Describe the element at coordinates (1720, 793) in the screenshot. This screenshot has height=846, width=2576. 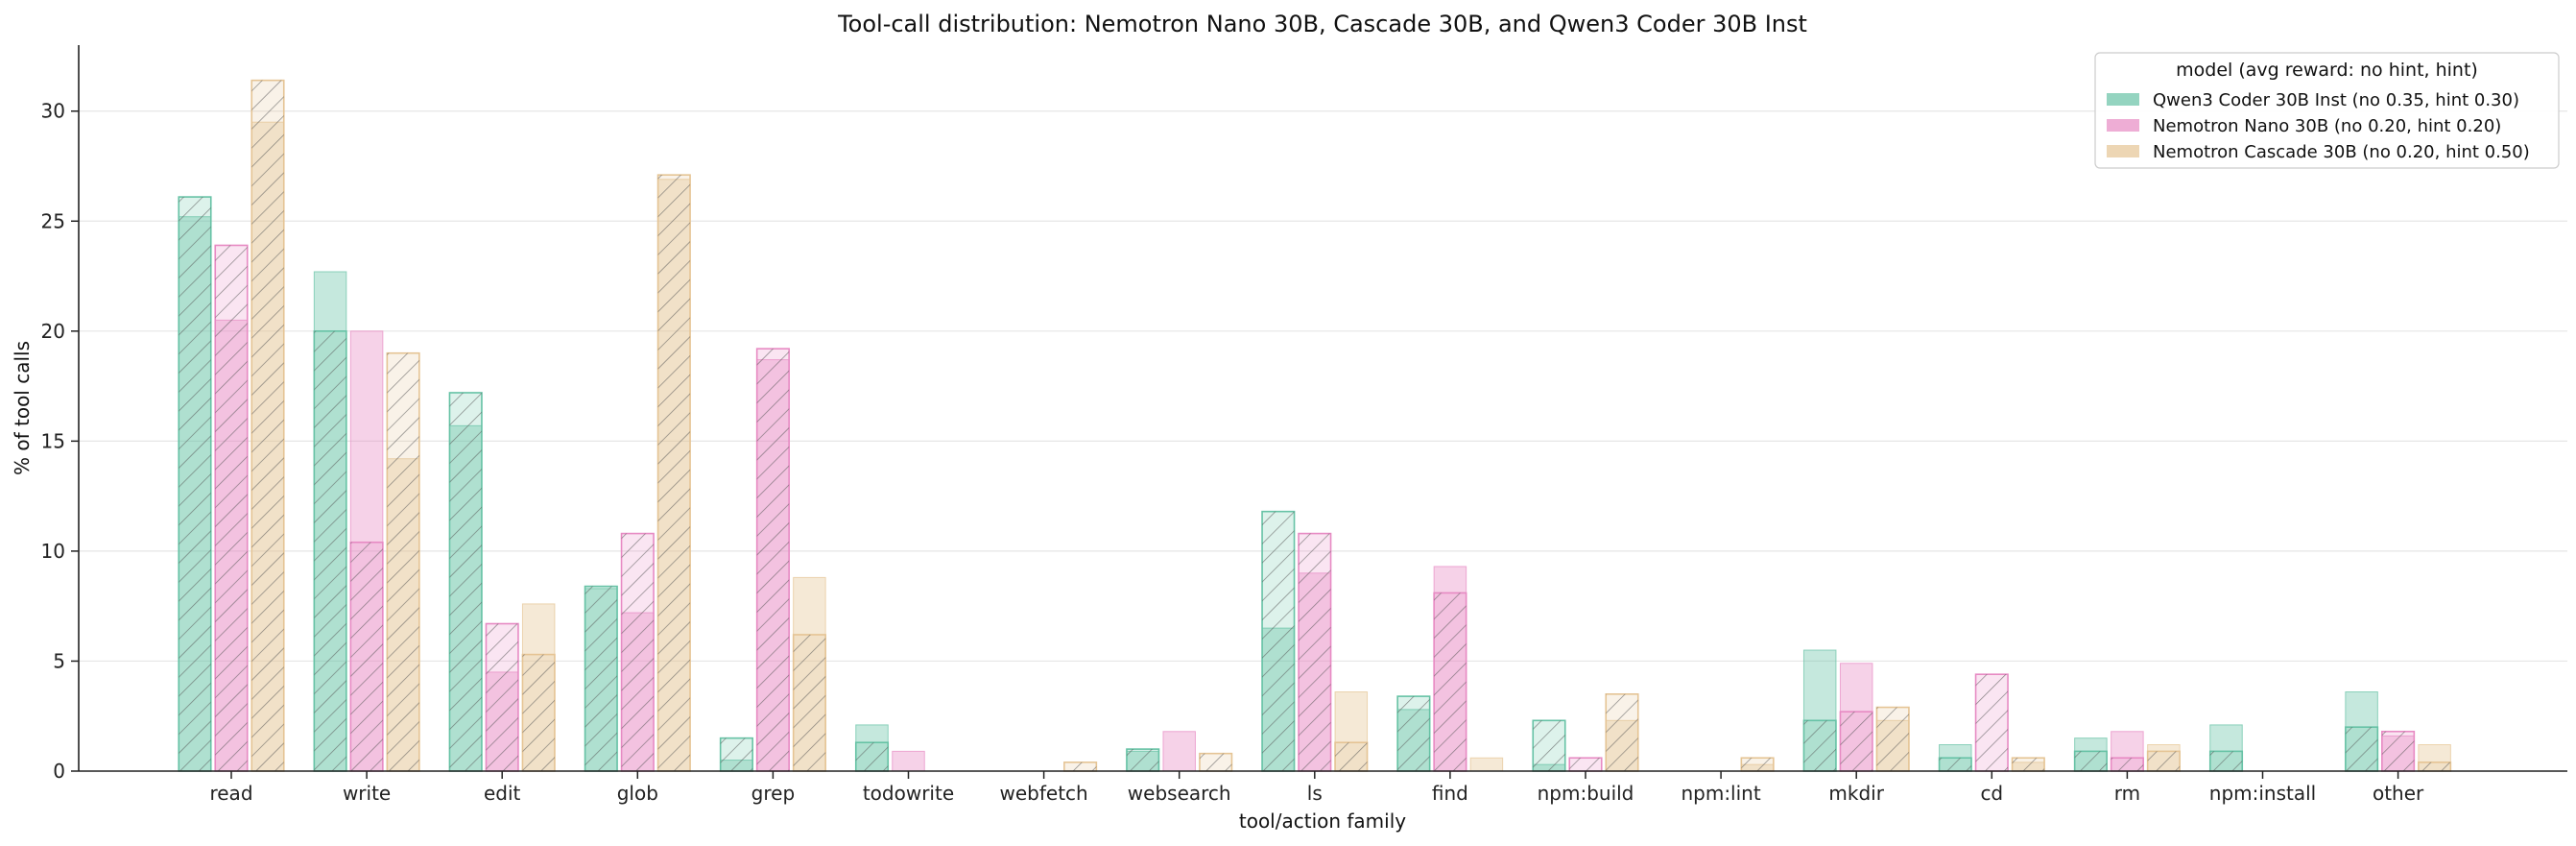
I see `x-tick-label: npm:lint` at that location.